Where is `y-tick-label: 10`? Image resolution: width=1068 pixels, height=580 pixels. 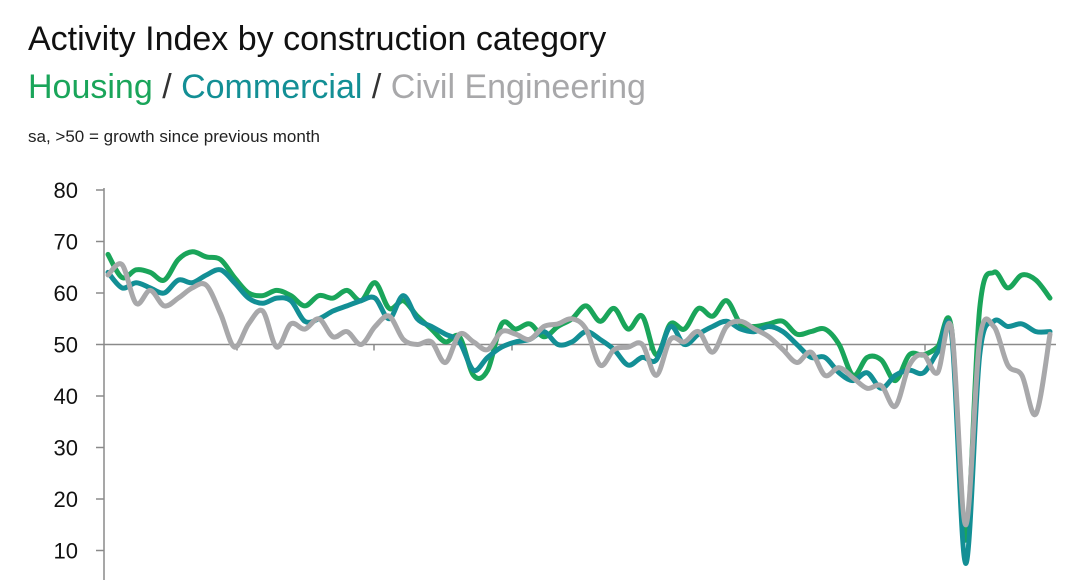
y-tick-label: 10 is located at coordinates (66, 551).